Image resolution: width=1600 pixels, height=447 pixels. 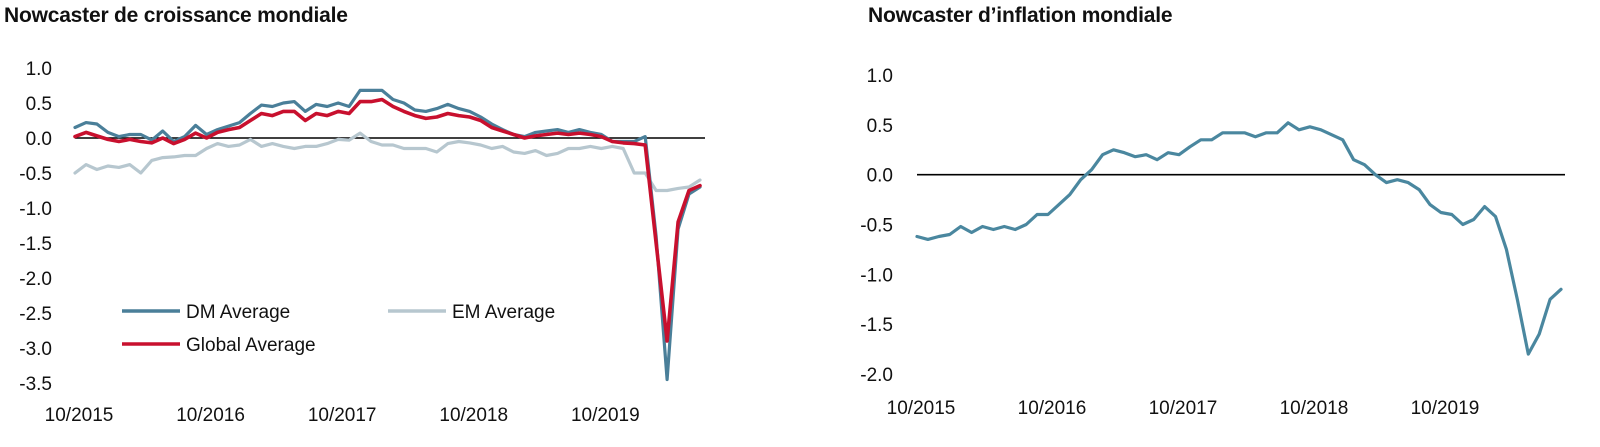 I want to click on legend: DM Average EM Average Global Average, so click(x=338, y=329).